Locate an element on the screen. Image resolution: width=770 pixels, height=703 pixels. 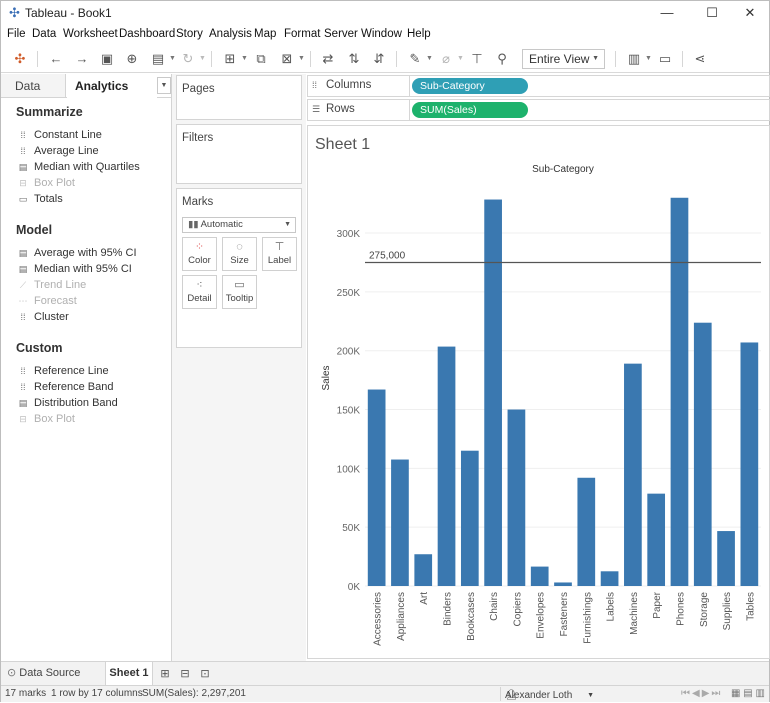
undo-icon: ← is located at coordinates (56, 58).